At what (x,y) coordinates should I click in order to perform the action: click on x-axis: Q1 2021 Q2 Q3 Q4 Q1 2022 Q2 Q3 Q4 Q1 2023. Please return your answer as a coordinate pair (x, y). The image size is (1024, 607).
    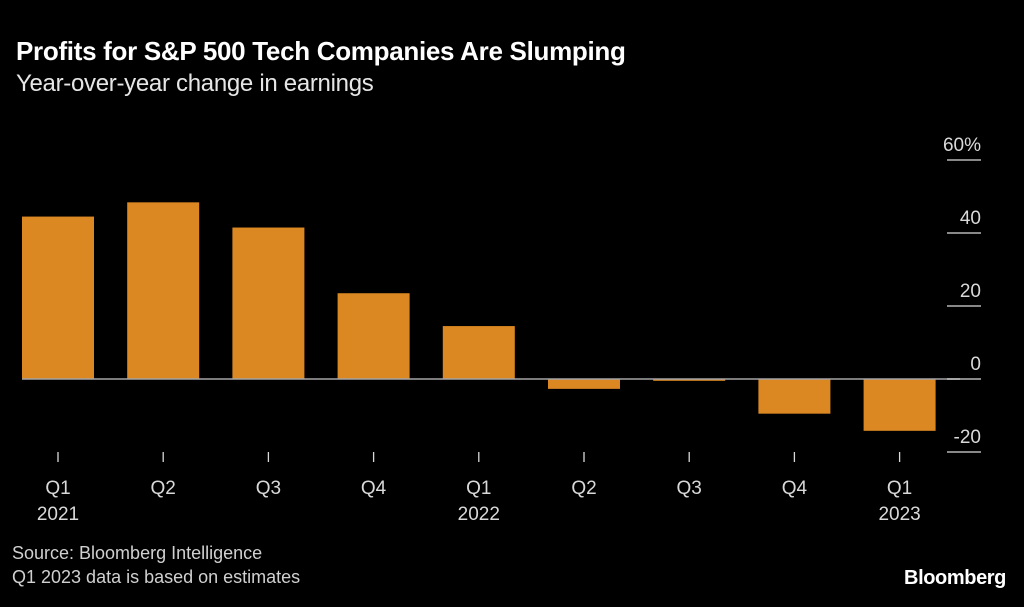
    Looking at the image, I should click on (479, 488).